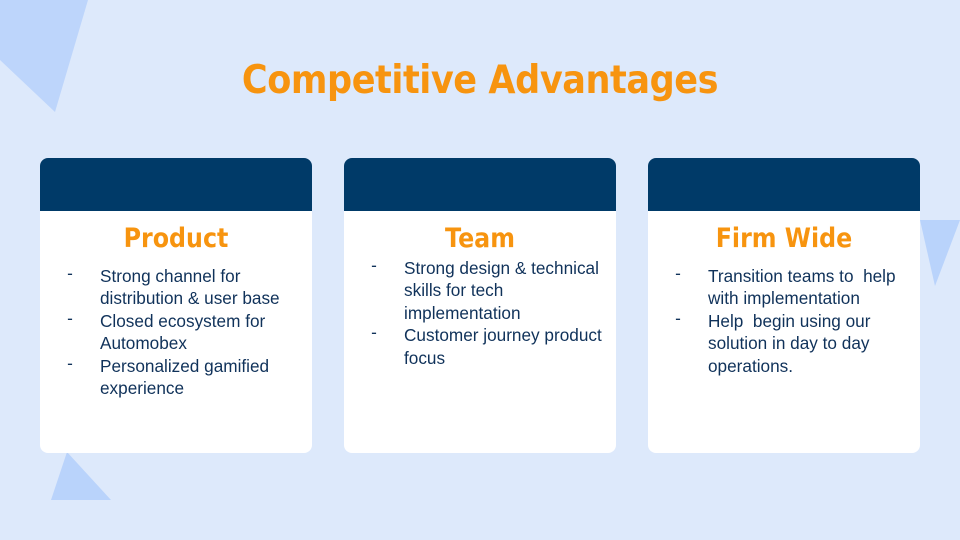 This screenshot has width=960, height=540. I want to click on card-title: Product, so click(176, 238).